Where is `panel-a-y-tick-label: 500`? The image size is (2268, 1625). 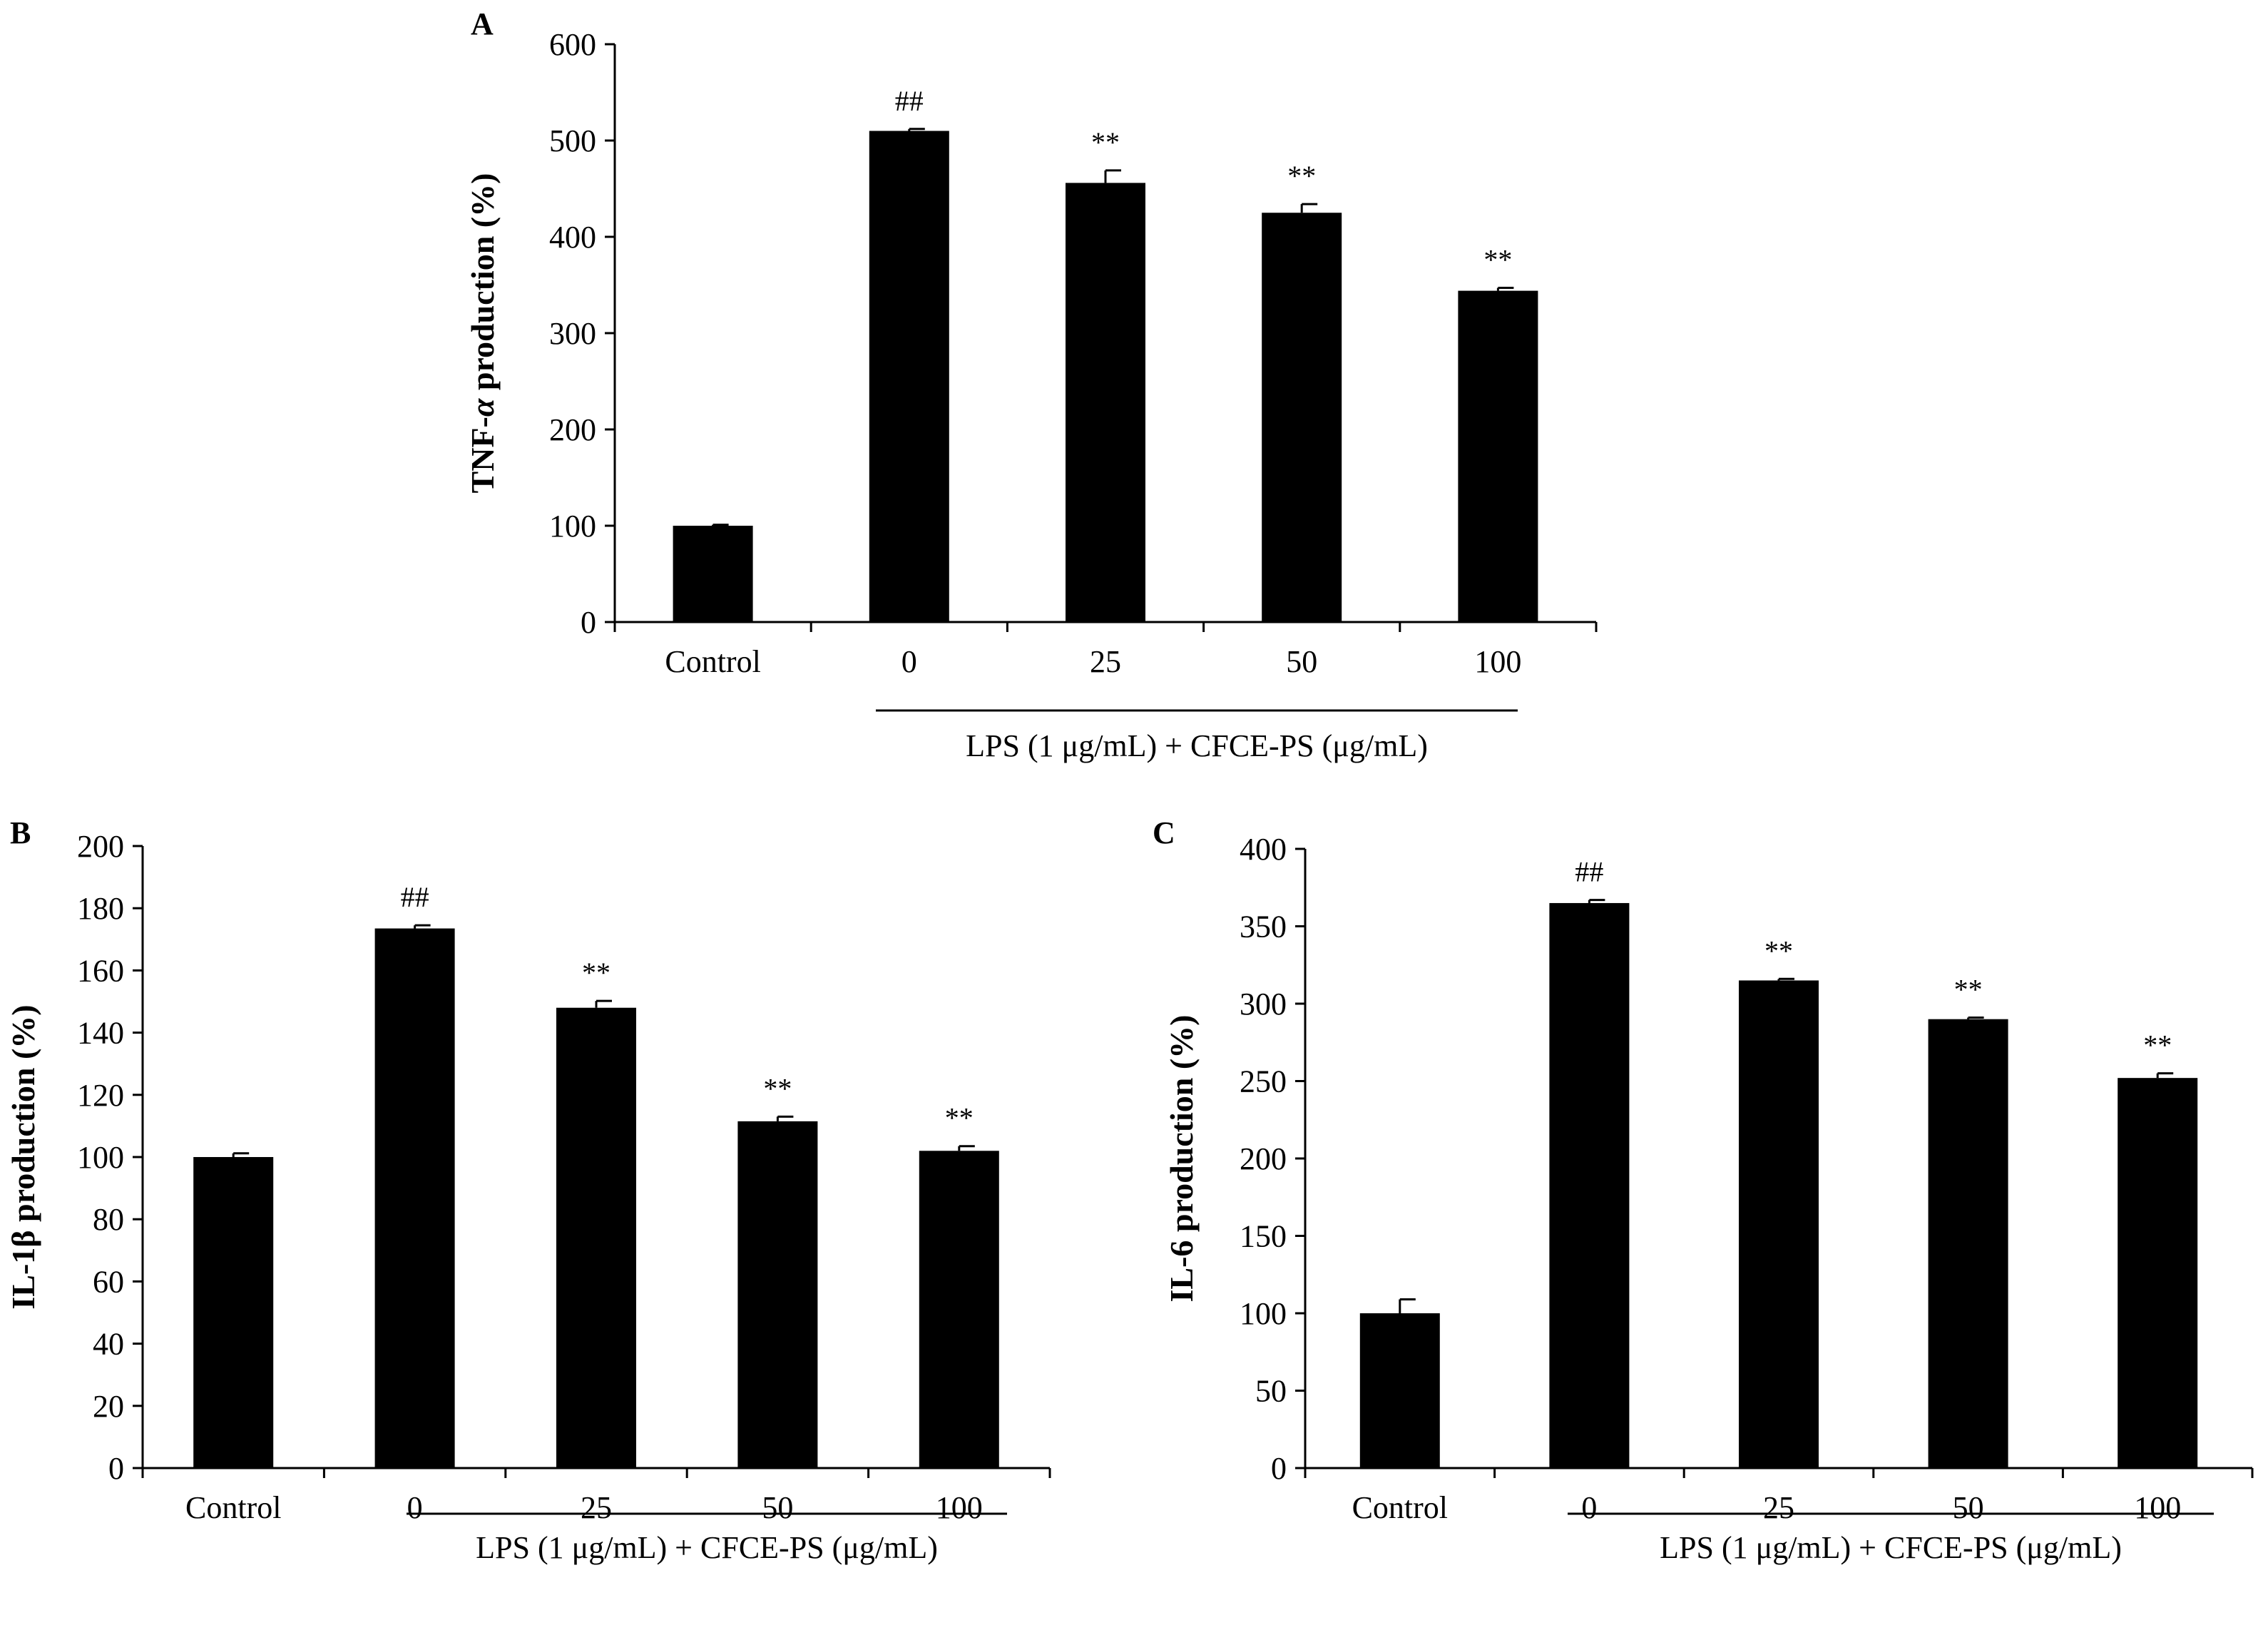
panel-a-y-tick-label: 500 is located at coordinates (572, 140).